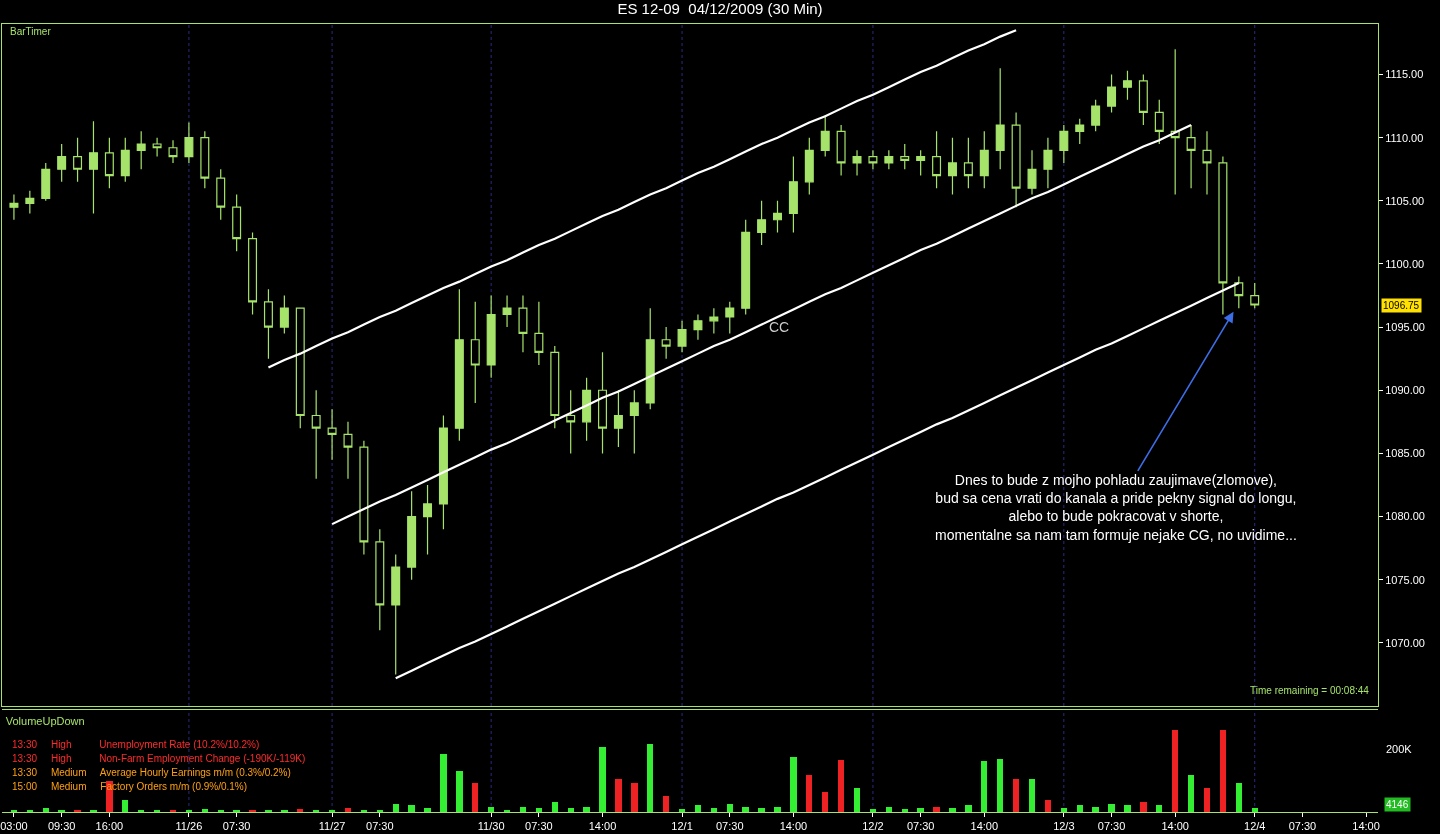 This screenshot has height=834, width=1440. What do you see at coordinates (1405, 453) in the screenshot?
I see `y-tick-label: 1085.00` at bounding box center [1405, 453].